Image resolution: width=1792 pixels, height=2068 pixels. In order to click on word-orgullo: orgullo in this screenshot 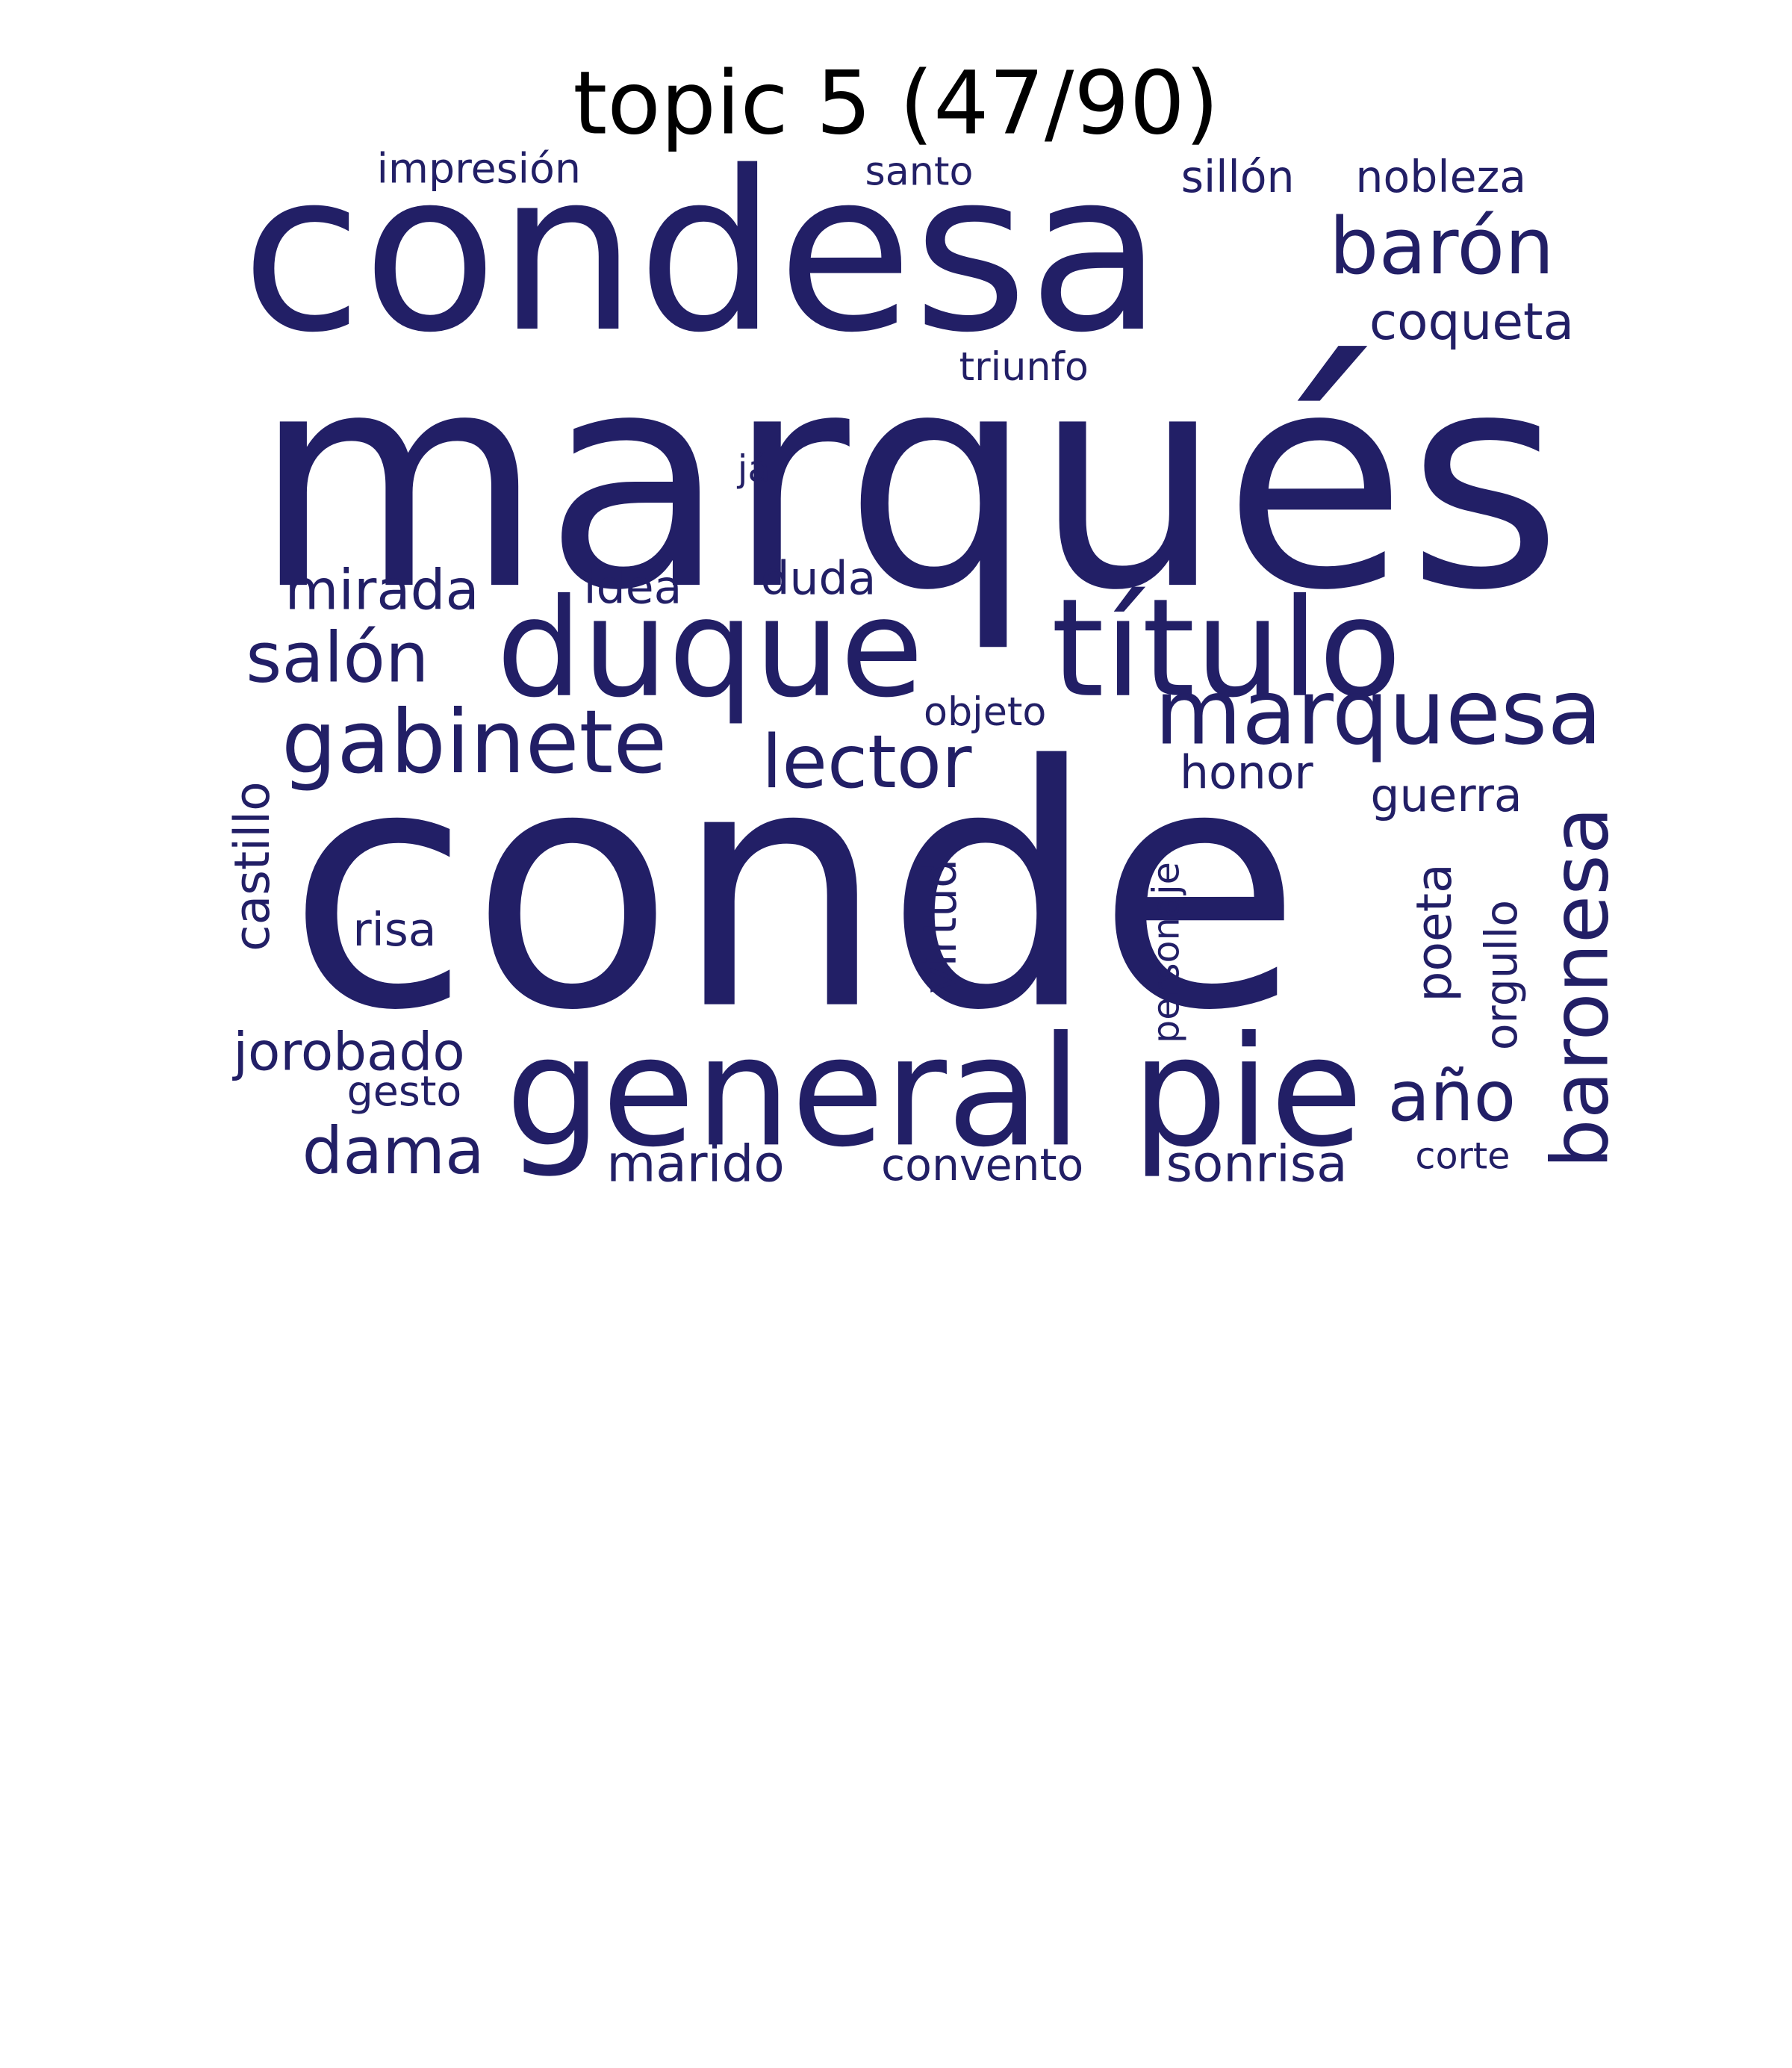, I will do `click(1501, 975)`.